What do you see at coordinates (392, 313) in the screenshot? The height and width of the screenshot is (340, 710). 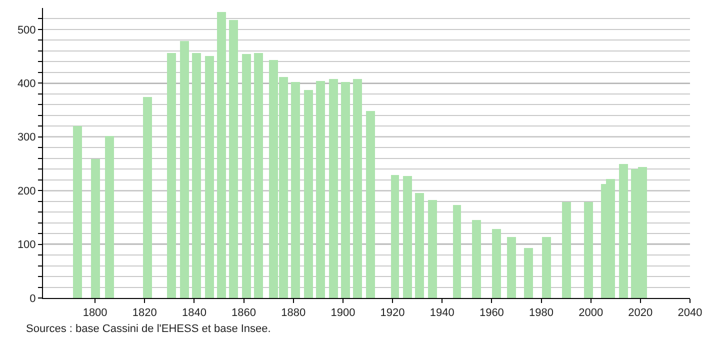 I see `x-tick-label: 1920` at bounding box center [392, 313].